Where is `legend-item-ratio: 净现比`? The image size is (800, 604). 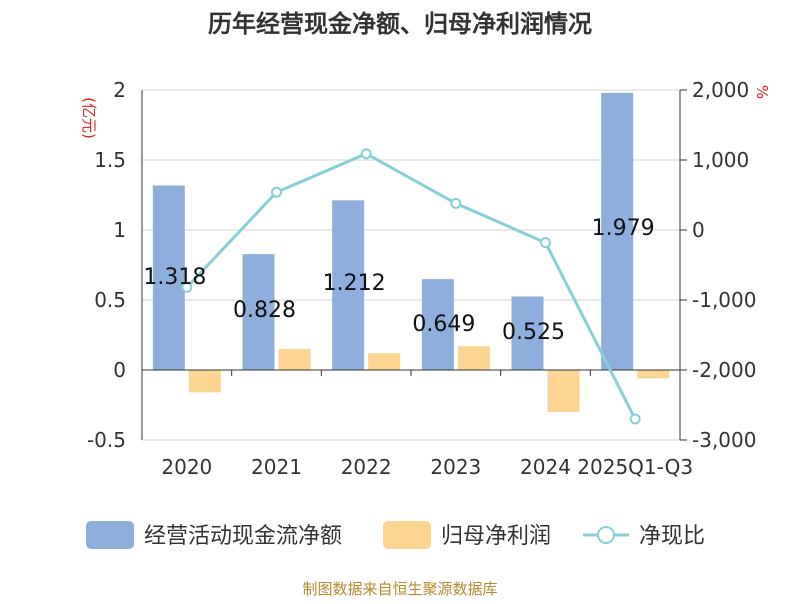 legend-item-ratio: 净现比 is located at coordinates (644, 536).